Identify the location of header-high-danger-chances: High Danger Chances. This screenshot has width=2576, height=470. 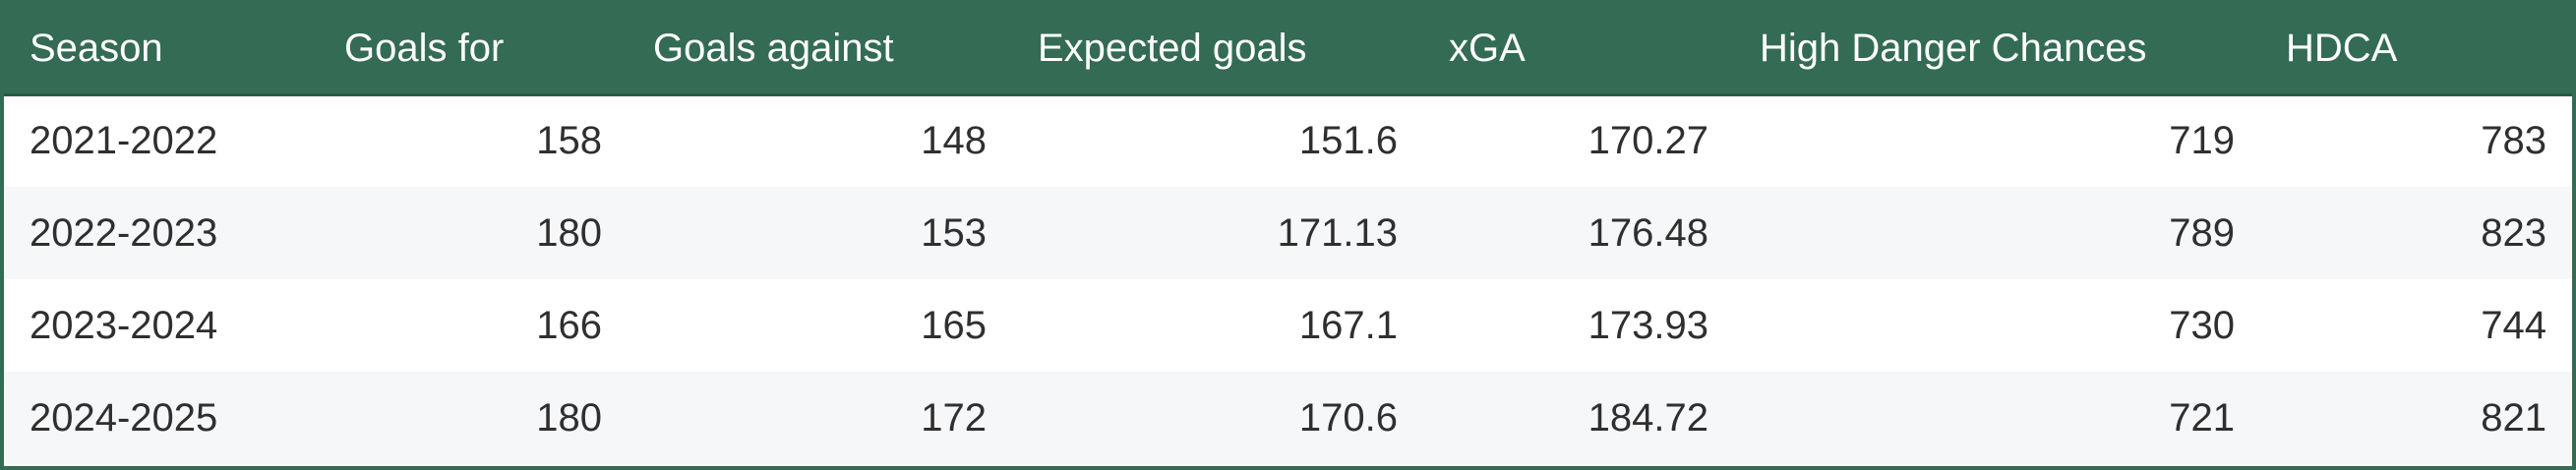
(1997, 50).